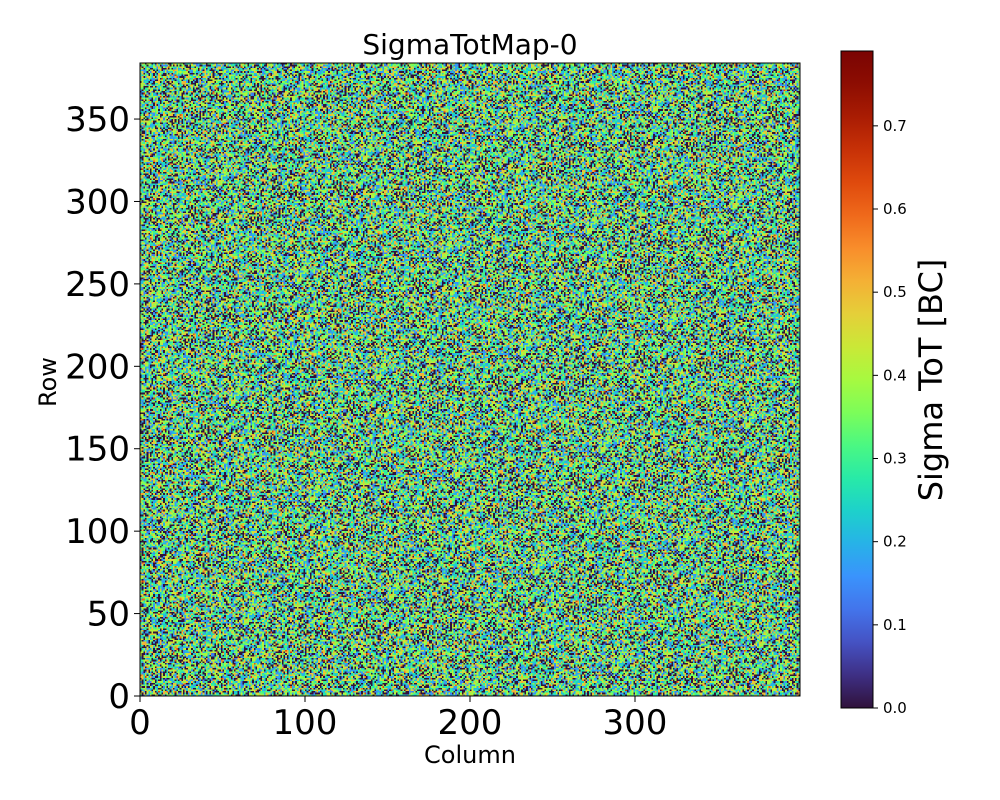  I want to click on x-axis-ticks: 0 100 200 300, so click(398, 719).